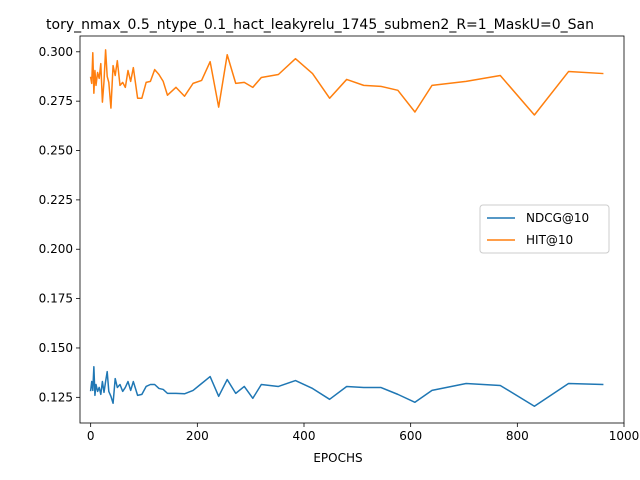  I want to click on x-tick-label: 1000, so click(624, 436).